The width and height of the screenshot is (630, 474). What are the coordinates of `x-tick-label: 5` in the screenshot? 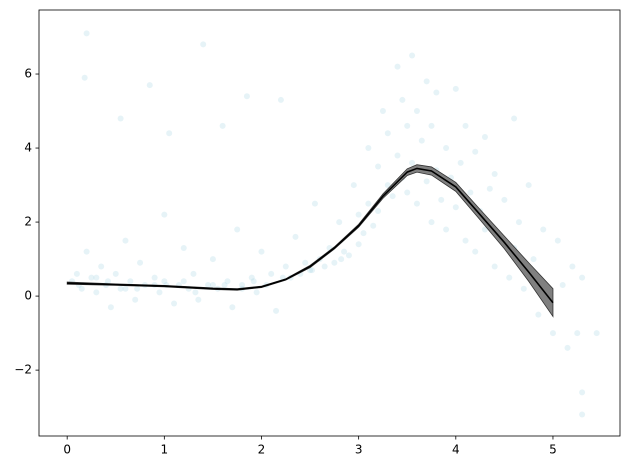 It's located at (553, 450).